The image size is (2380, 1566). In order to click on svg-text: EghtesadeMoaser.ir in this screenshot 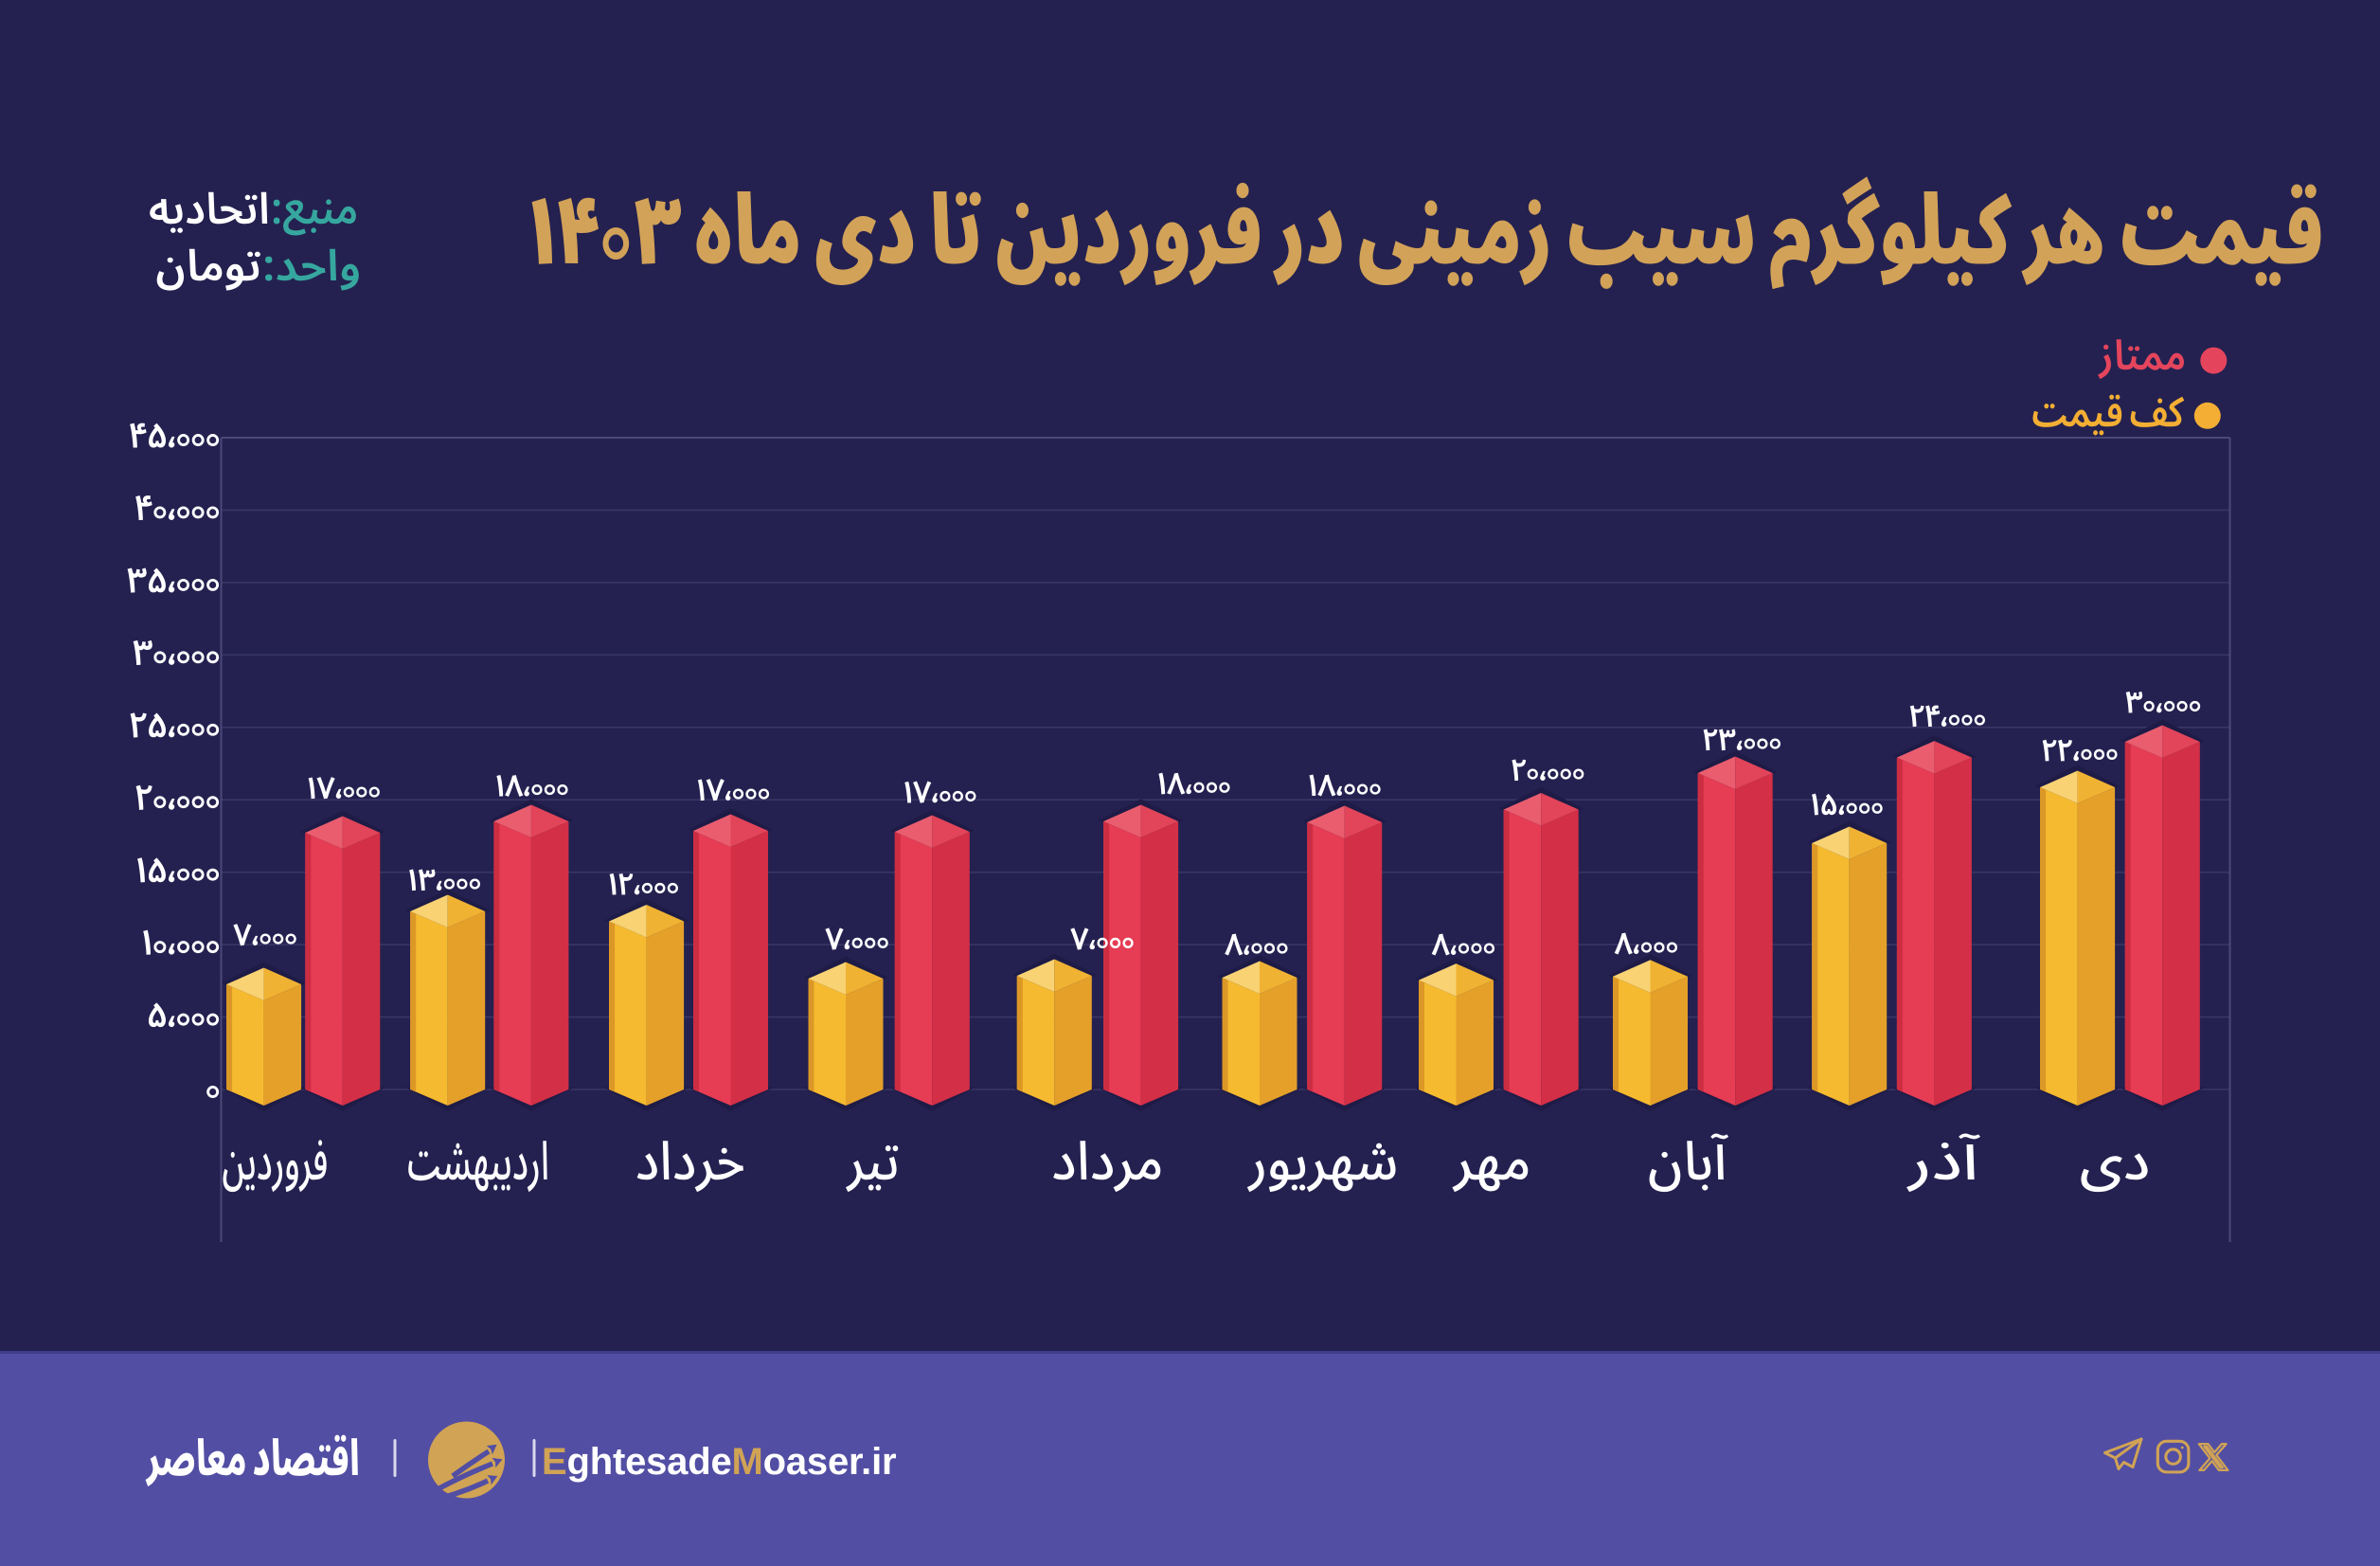, I will do `click(719, 1462)`.